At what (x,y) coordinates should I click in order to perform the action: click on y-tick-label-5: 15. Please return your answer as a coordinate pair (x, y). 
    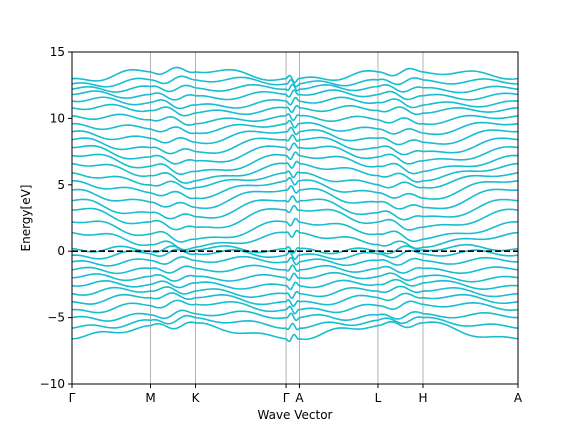
    Looking at the image, I should click on (57, 52).